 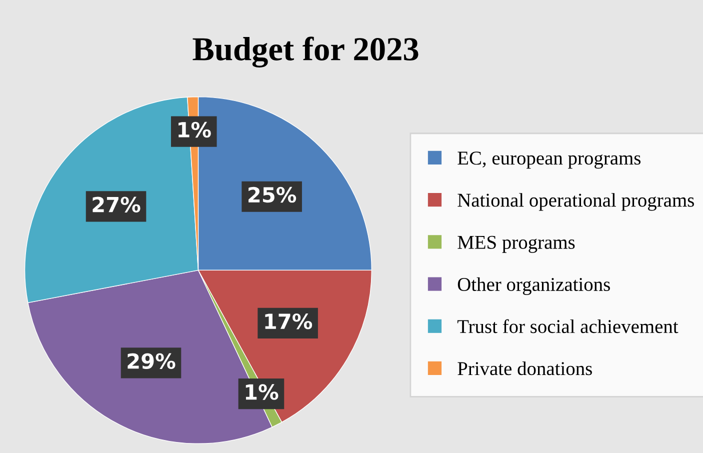 What do you see at coordinates (567, 326) in the screenshot?
I see `legend-label: Trust for social achievement` at bounding box center [567, 326].